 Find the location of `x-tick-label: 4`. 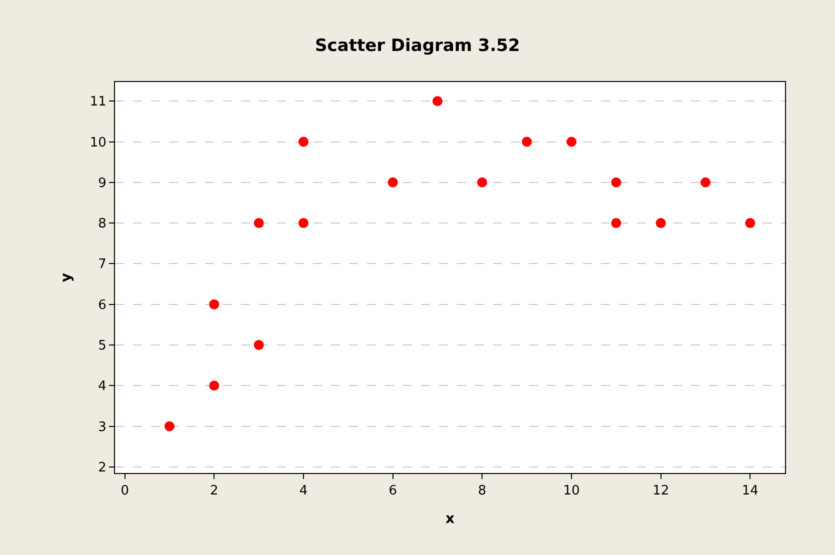

x-tick-label: 4 is located at coordinates (303, 491).